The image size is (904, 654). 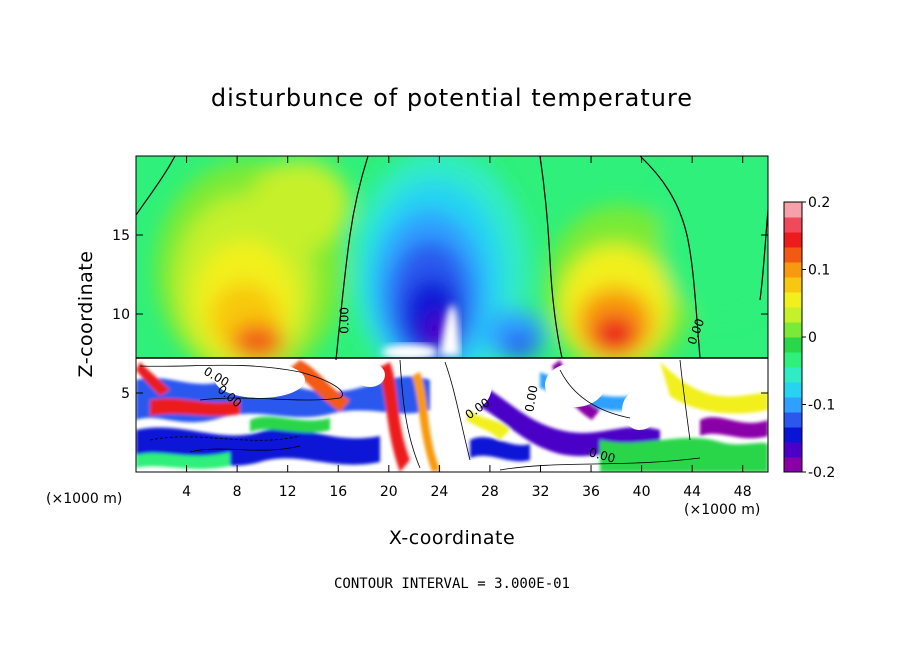 I want to click on x-tick-label: 24, so click(x=439, y=492).